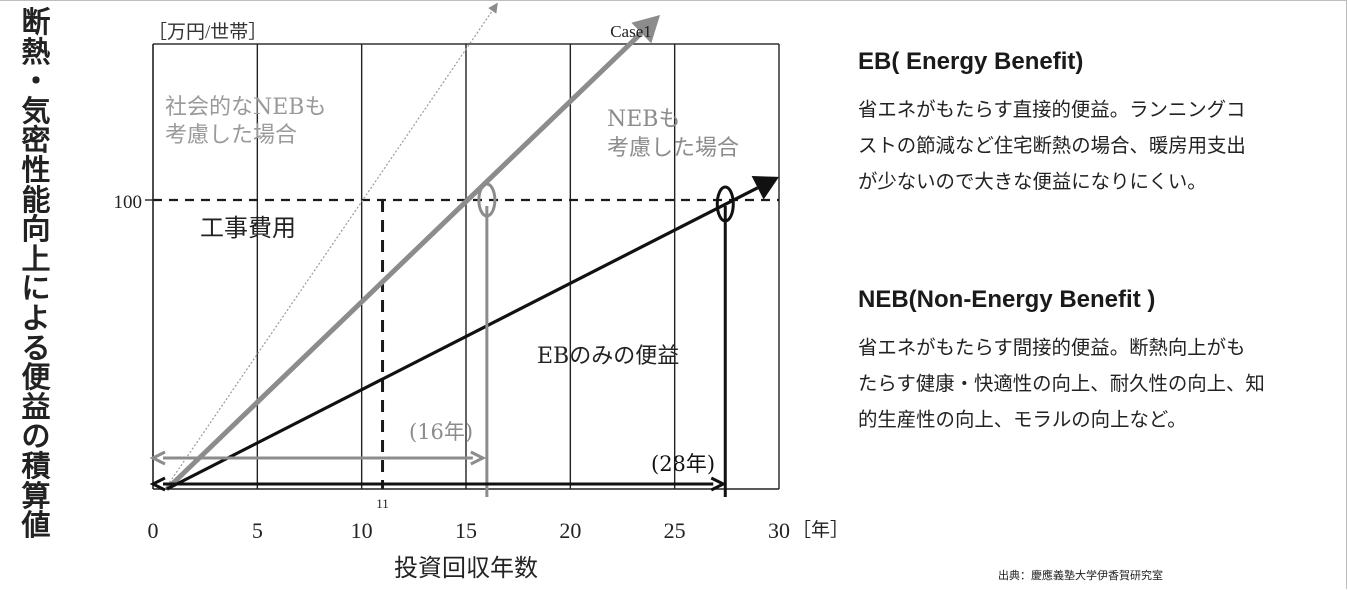  Describe the element at coordinates (245, 107) in the screenshot. I see `social-neb-label: 社会的なNEBも` at that location.